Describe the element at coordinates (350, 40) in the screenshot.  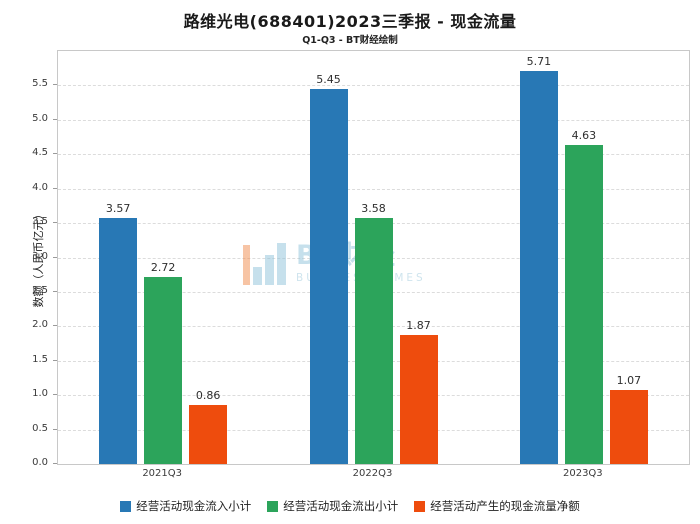
I see `chart-subtitle: Q1-Q3 - BT财经绘制` at that location.